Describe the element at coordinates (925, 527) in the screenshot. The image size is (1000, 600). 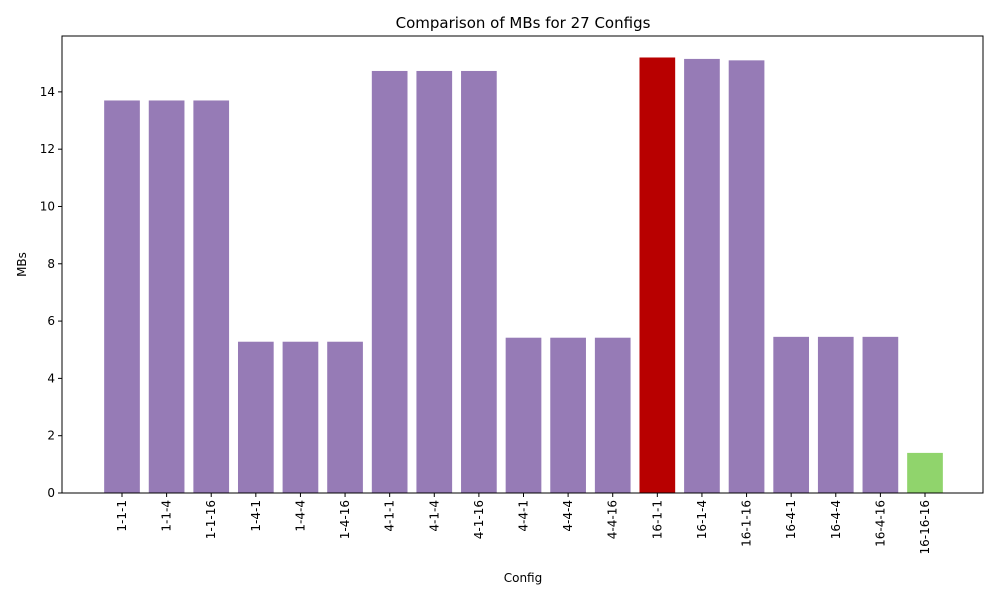
I see `x-tick-label: 16-16-16` at that location.